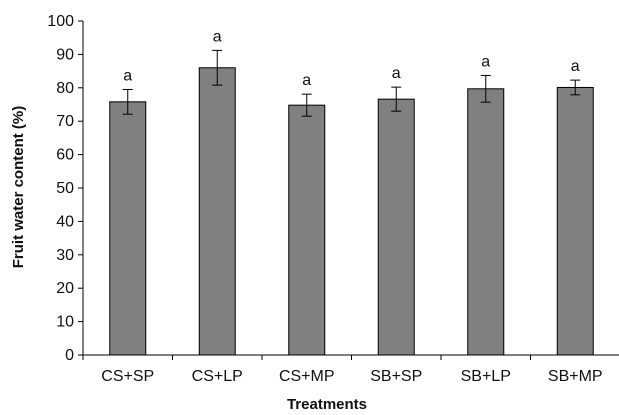 The image size is (619, 415). I want to click on y-tick-label: 20, so click(65, 288).